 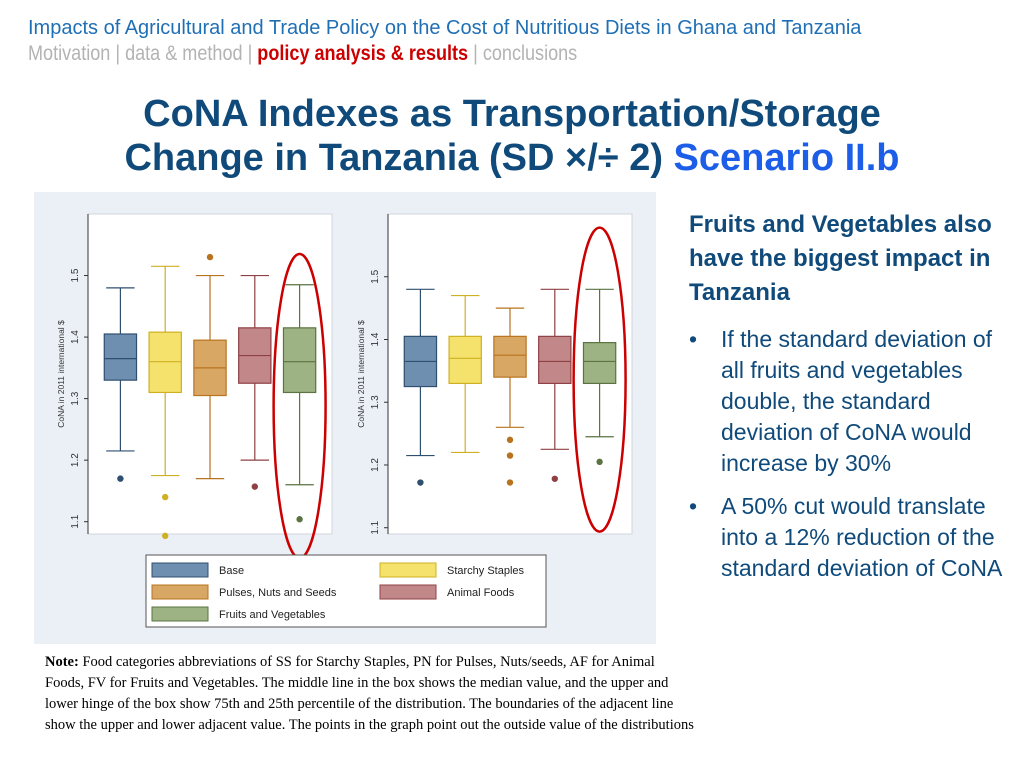 I want to click on box-pulses-nuts-and-seeds, so click(x=510, y=356).